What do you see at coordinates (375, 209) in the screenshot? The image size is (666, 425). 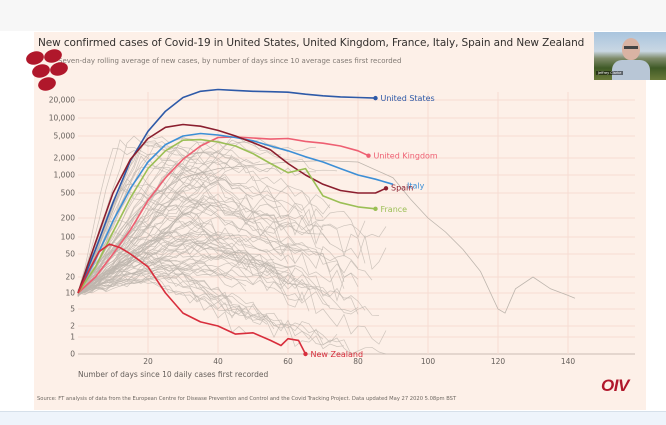 I see `series-end-dot-france` at bounding box center [375, 209].